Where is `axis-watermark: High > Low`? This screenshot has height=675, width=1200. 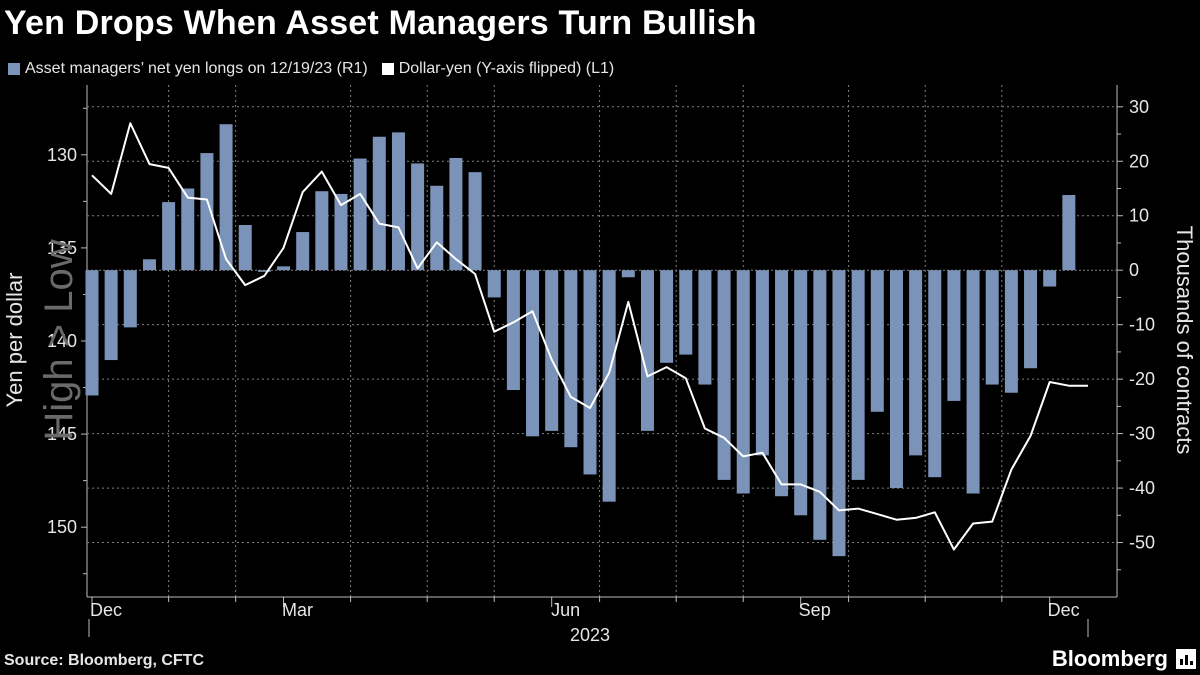 axis-watermark: High > Low is located at coordinates (59, 339).